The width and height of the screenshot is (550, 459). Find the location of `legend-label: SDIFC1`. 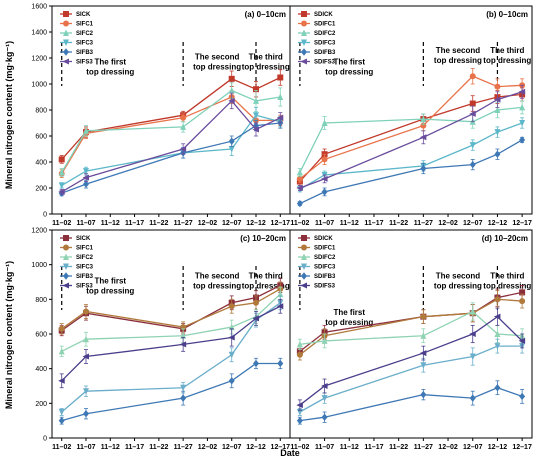

legend-label: SDIFC1 is located at coordinates (325, 25).